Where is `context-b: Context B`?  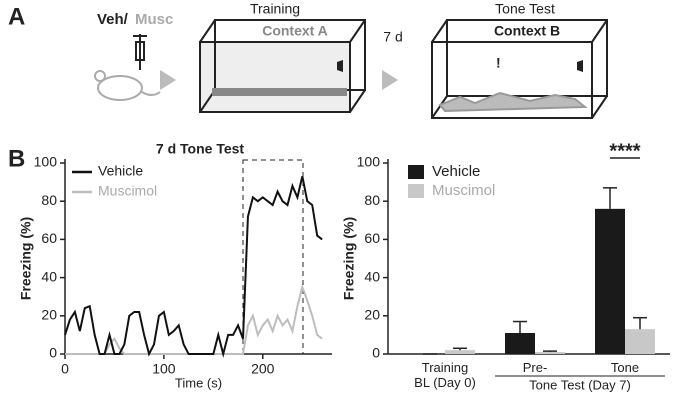 context-b: Context B is located at coordinates (527, 31).